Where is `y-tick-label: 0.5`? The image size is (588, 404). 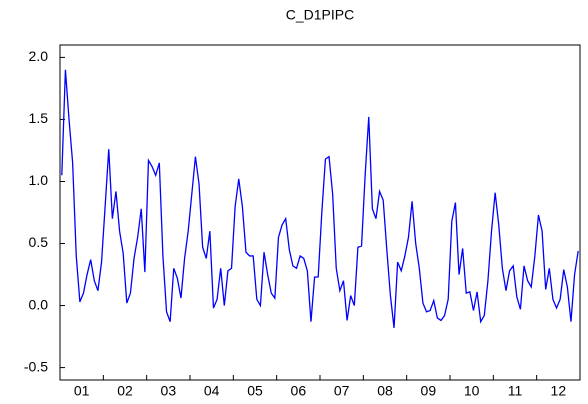
y-tick-label: 0.5 is located at coordinates (39, 242).